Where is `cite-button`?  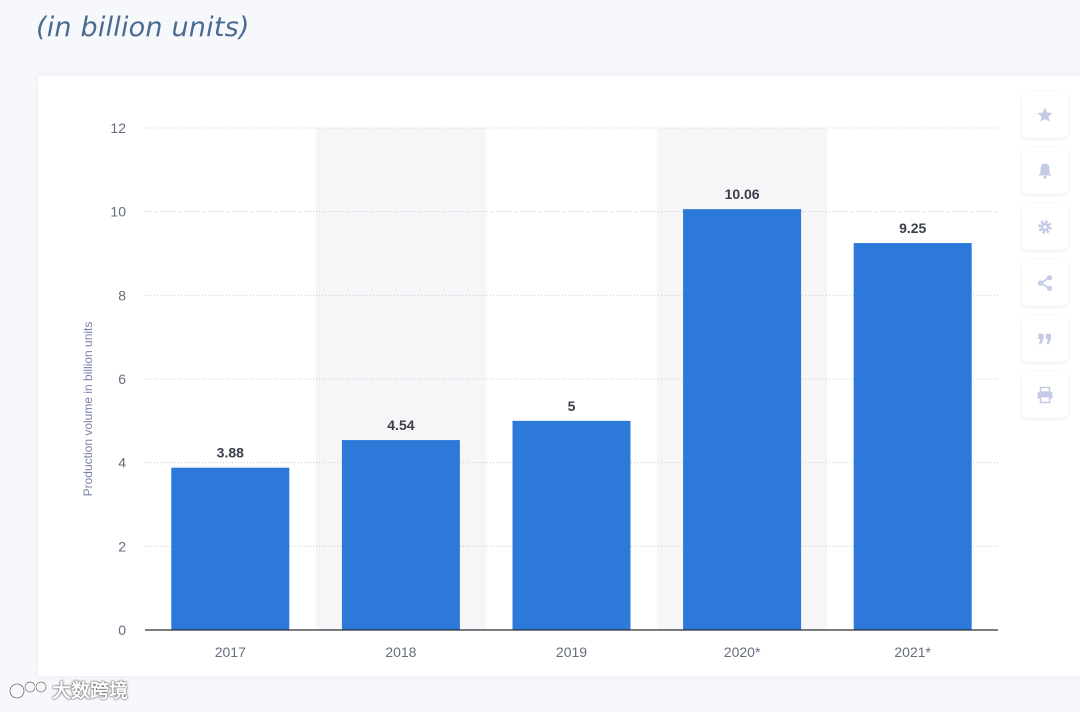 cite-button is located at coordinates (1045, 339).